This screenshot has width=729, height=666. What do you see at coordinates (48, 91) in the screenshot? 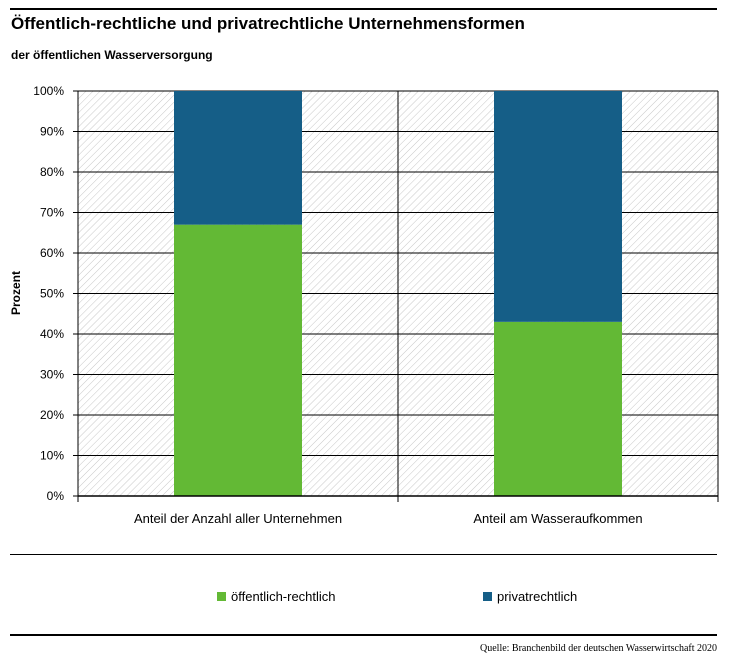
I see `y-tick-label: 100%` at bounding box center [48, 91].